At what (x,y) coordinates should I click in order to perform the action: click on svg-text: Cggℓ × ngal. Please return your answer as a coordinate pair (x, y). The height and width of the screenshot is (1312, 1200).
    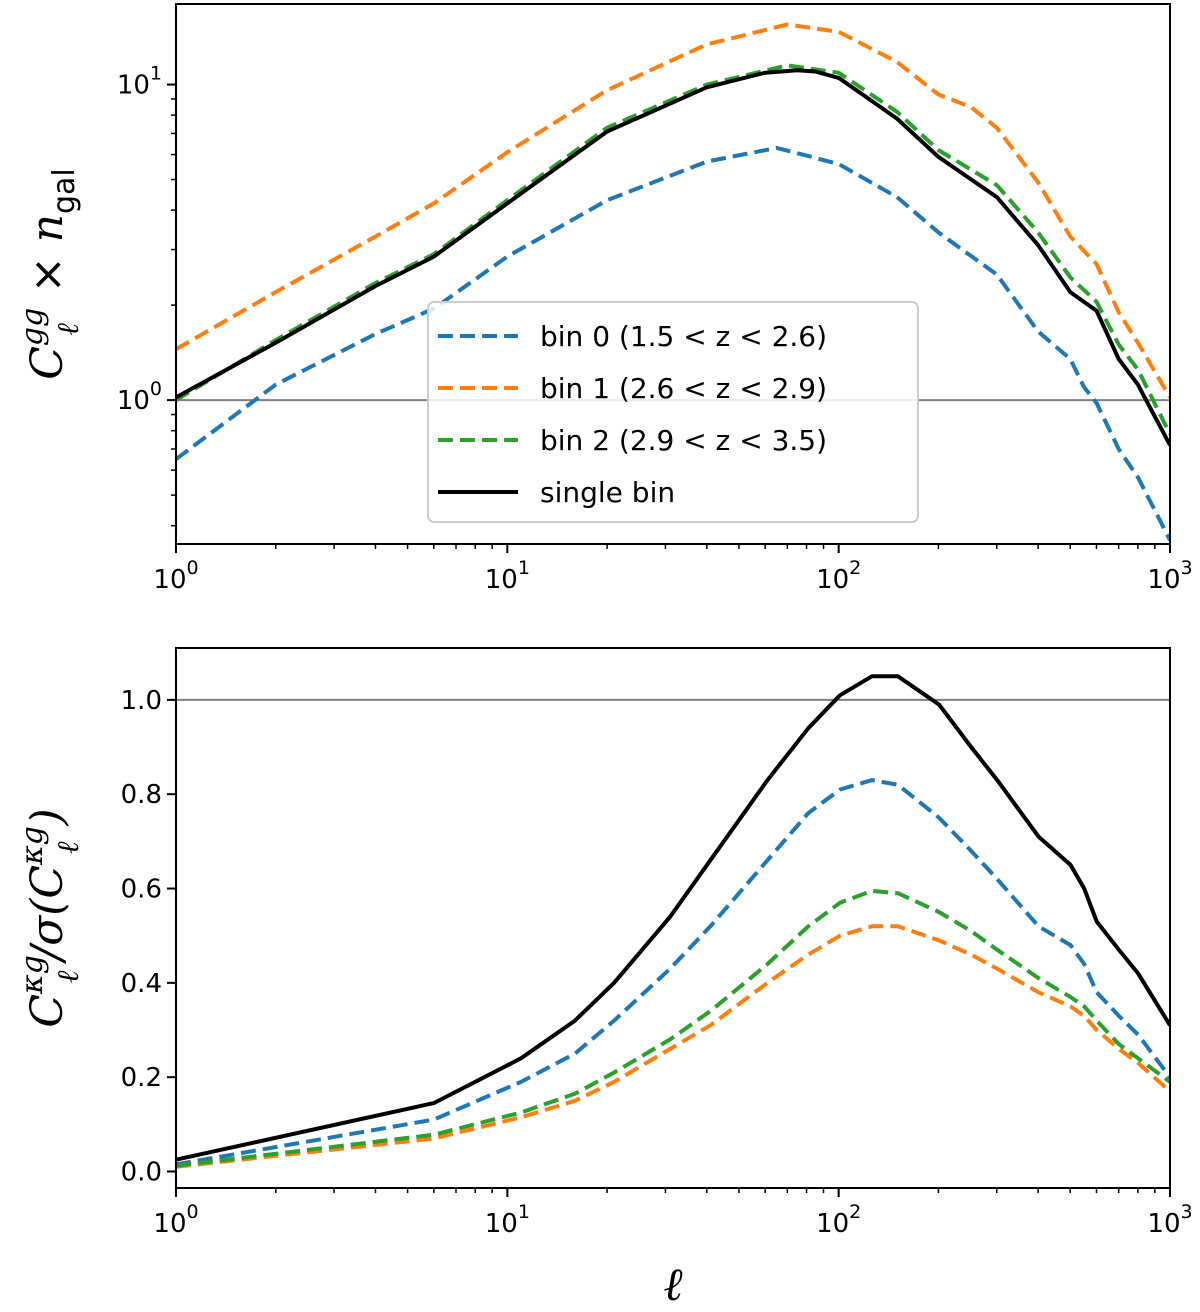
    Looking at the image, I should click on (50, 274).